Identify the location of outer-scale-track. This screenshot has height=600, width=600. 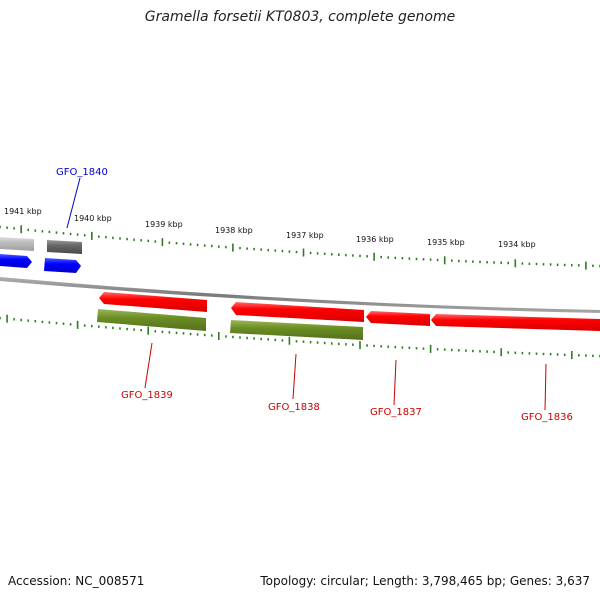
(300, 247).